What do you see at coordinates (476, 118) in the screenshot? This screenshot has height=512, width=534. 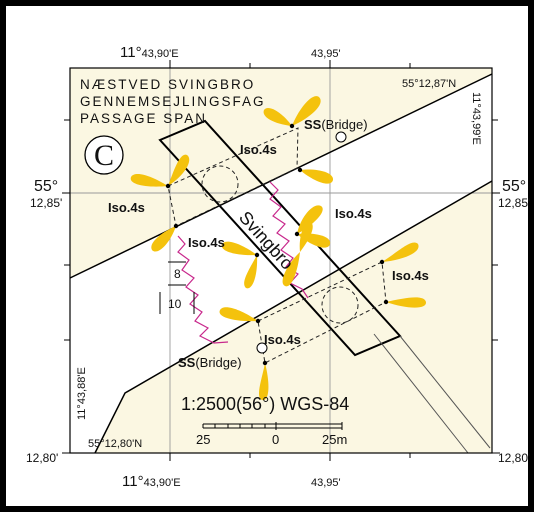 I see `lon-right-vertical: 11°43,99'E` at bounding box center [476, 118].